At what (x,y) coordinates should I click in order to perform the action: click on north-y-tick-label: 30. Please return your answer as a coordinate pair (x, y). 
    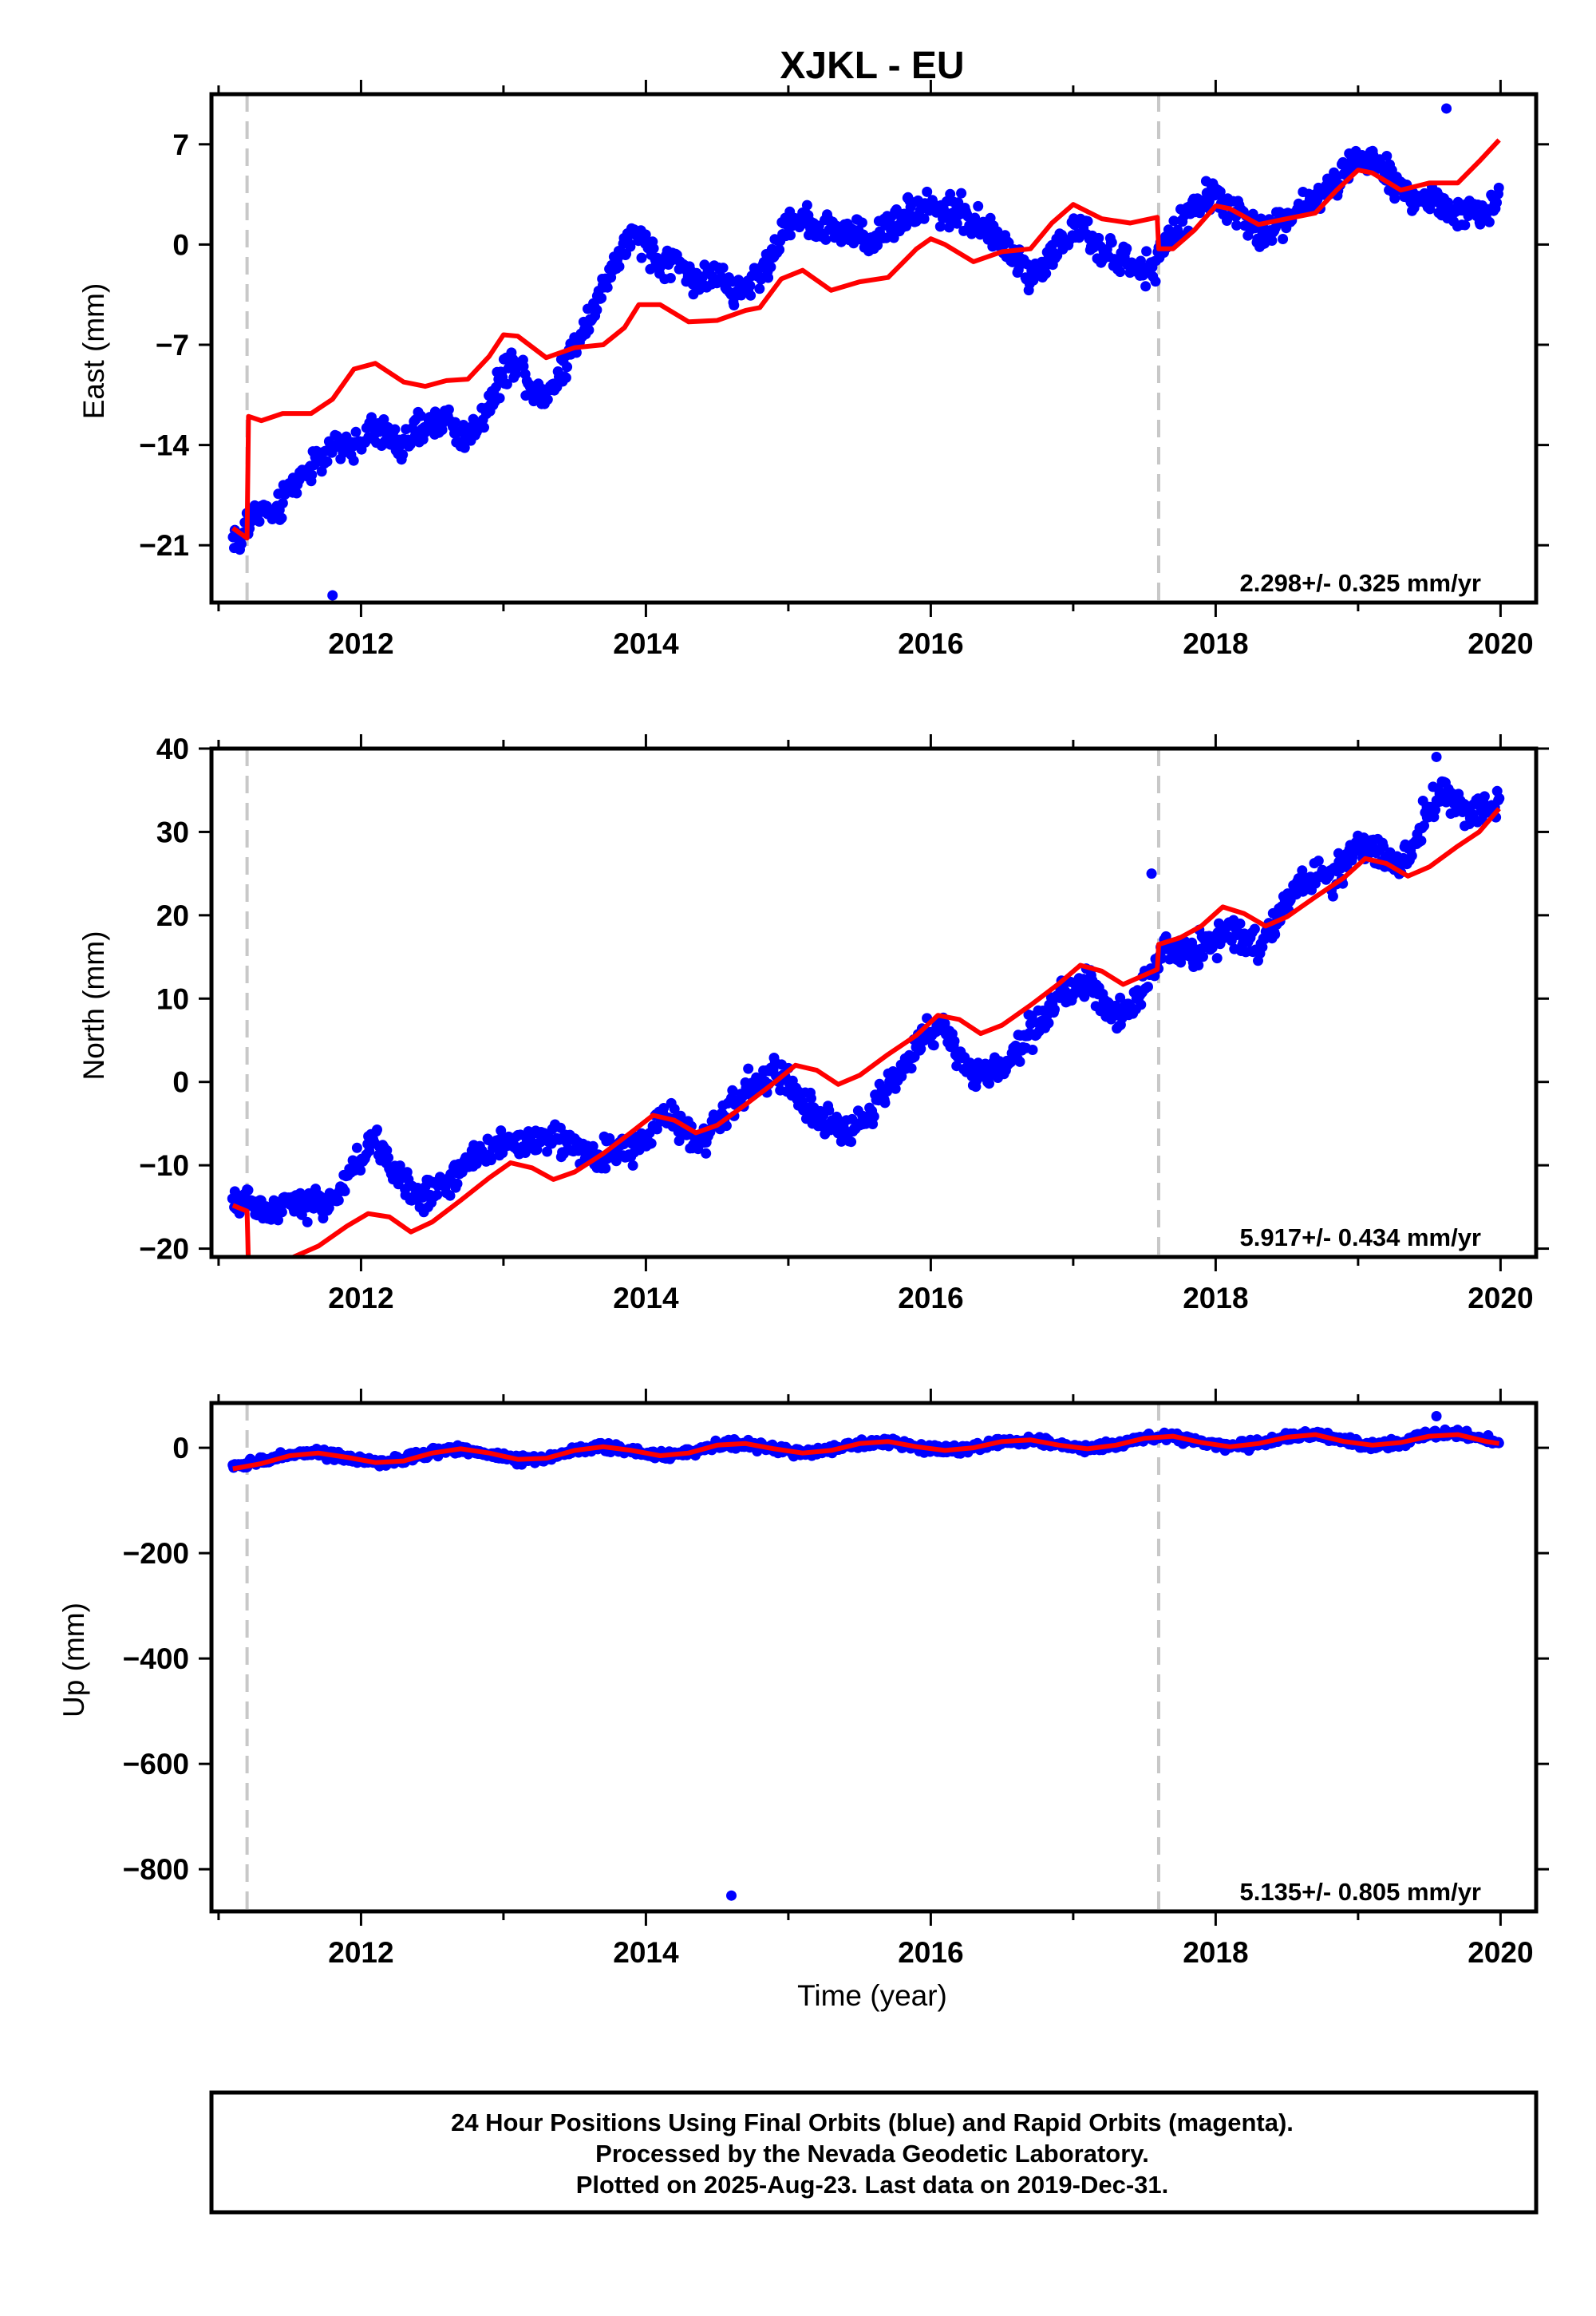
    Looking at the image, I should click on (172, 832).